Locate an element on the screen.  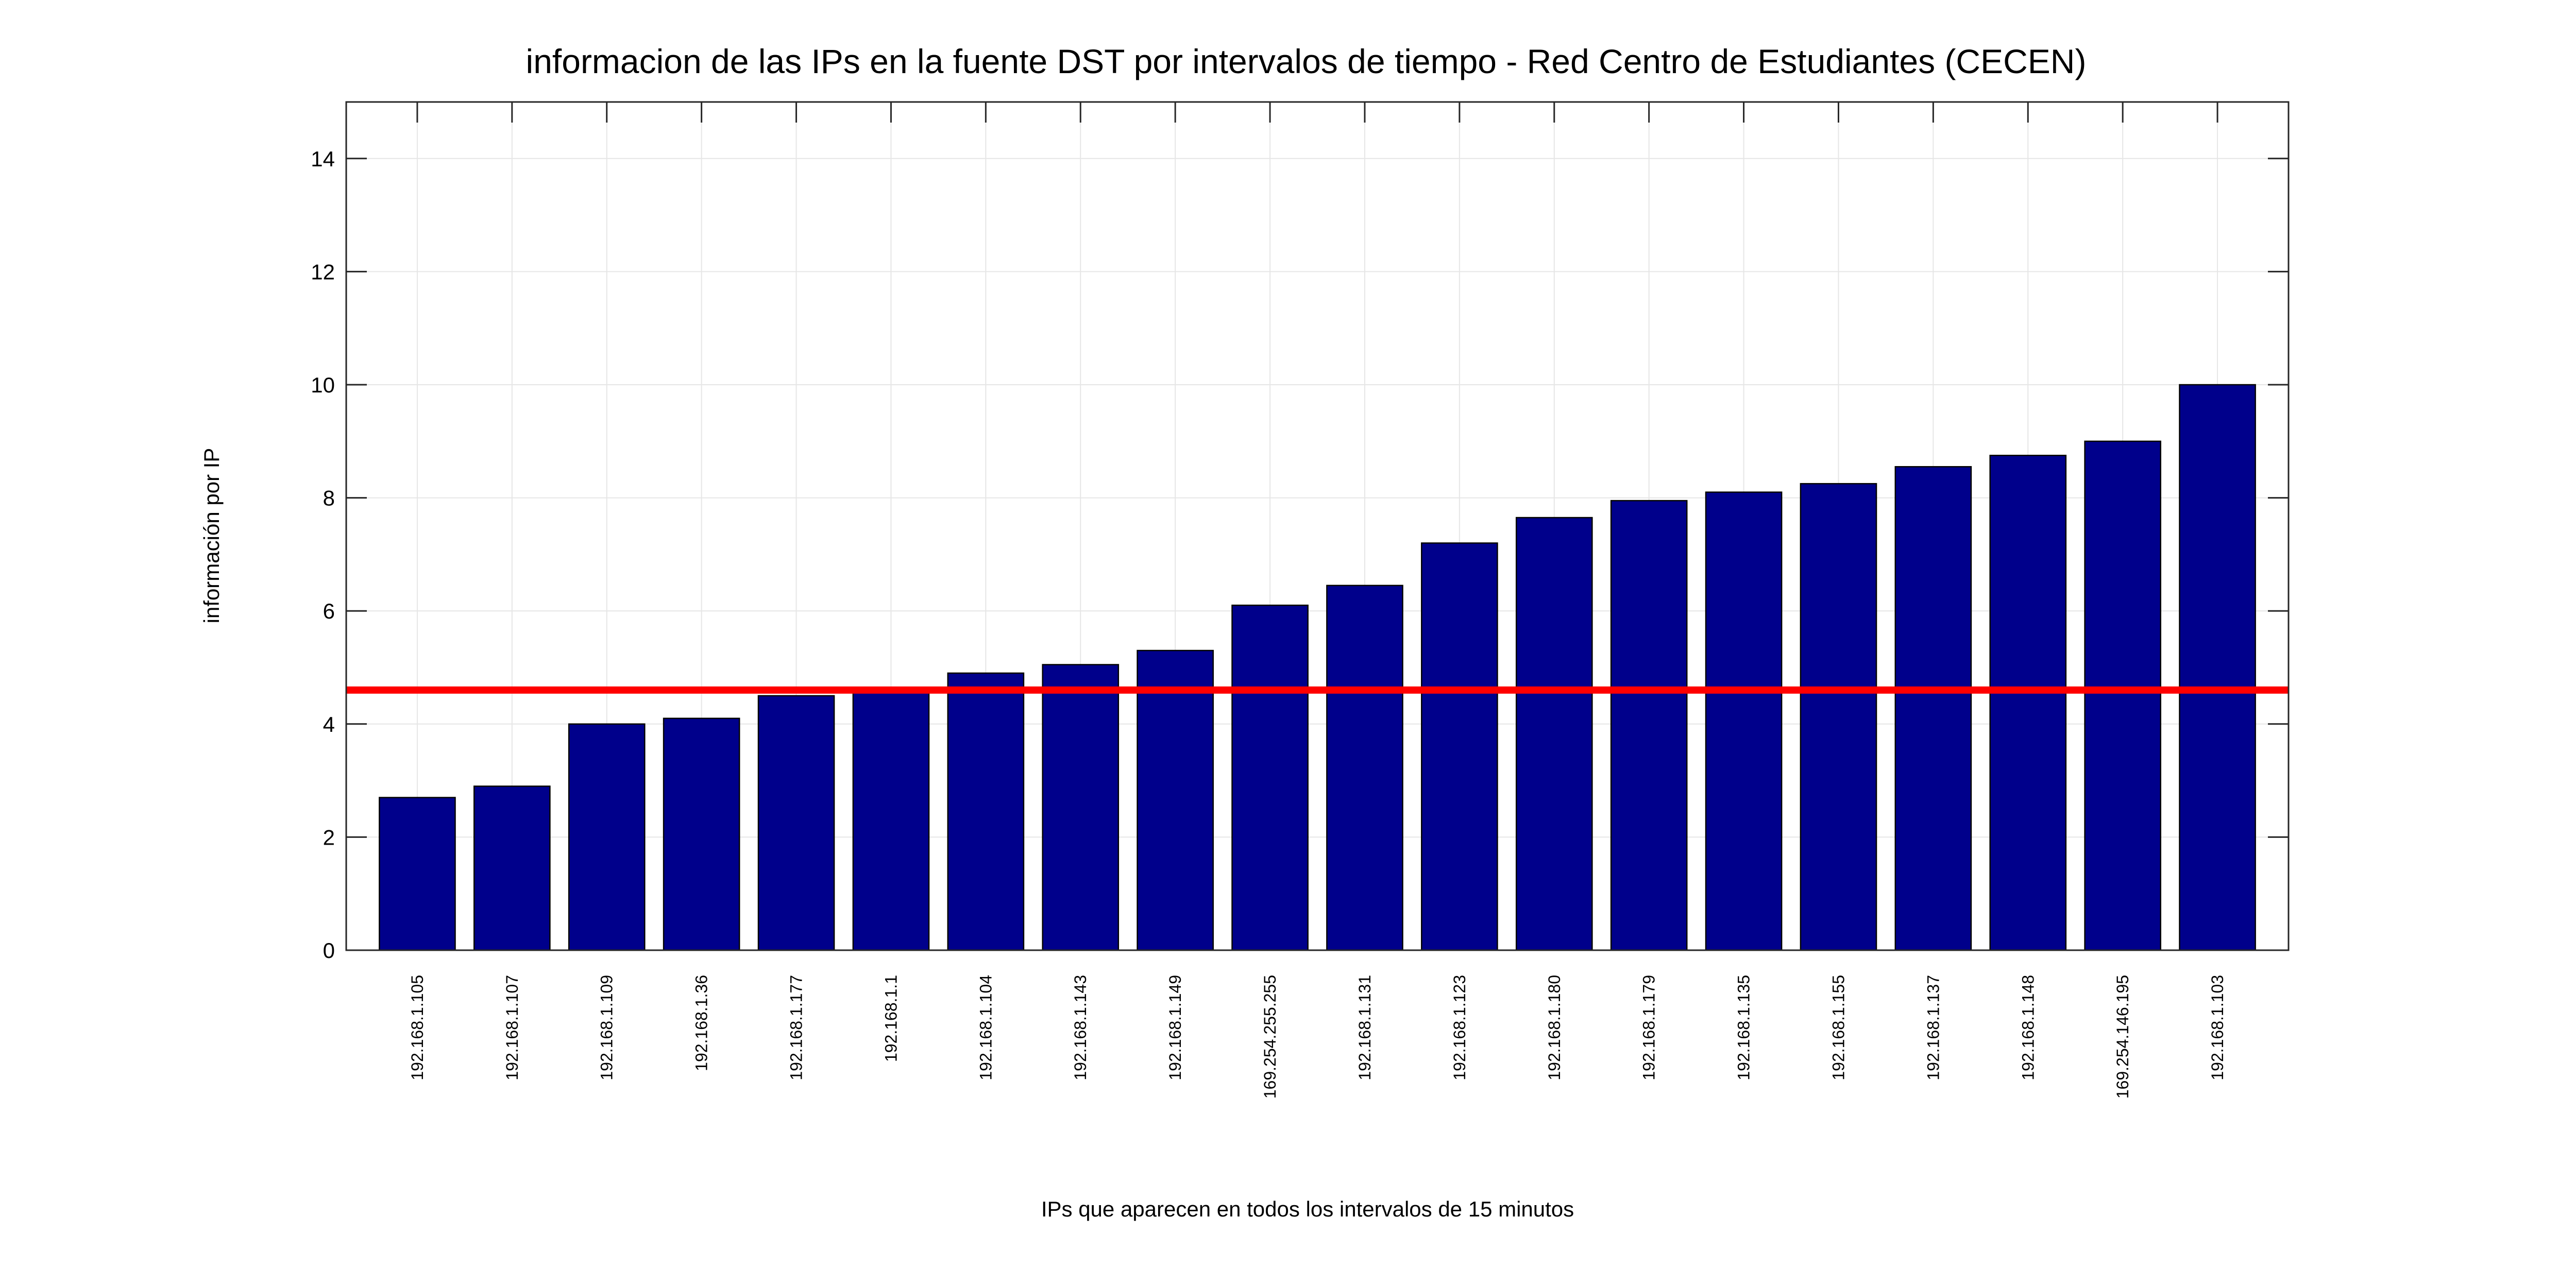
x-tick-label: 169.254.146.195 is located at coordinates (2122, 1037).